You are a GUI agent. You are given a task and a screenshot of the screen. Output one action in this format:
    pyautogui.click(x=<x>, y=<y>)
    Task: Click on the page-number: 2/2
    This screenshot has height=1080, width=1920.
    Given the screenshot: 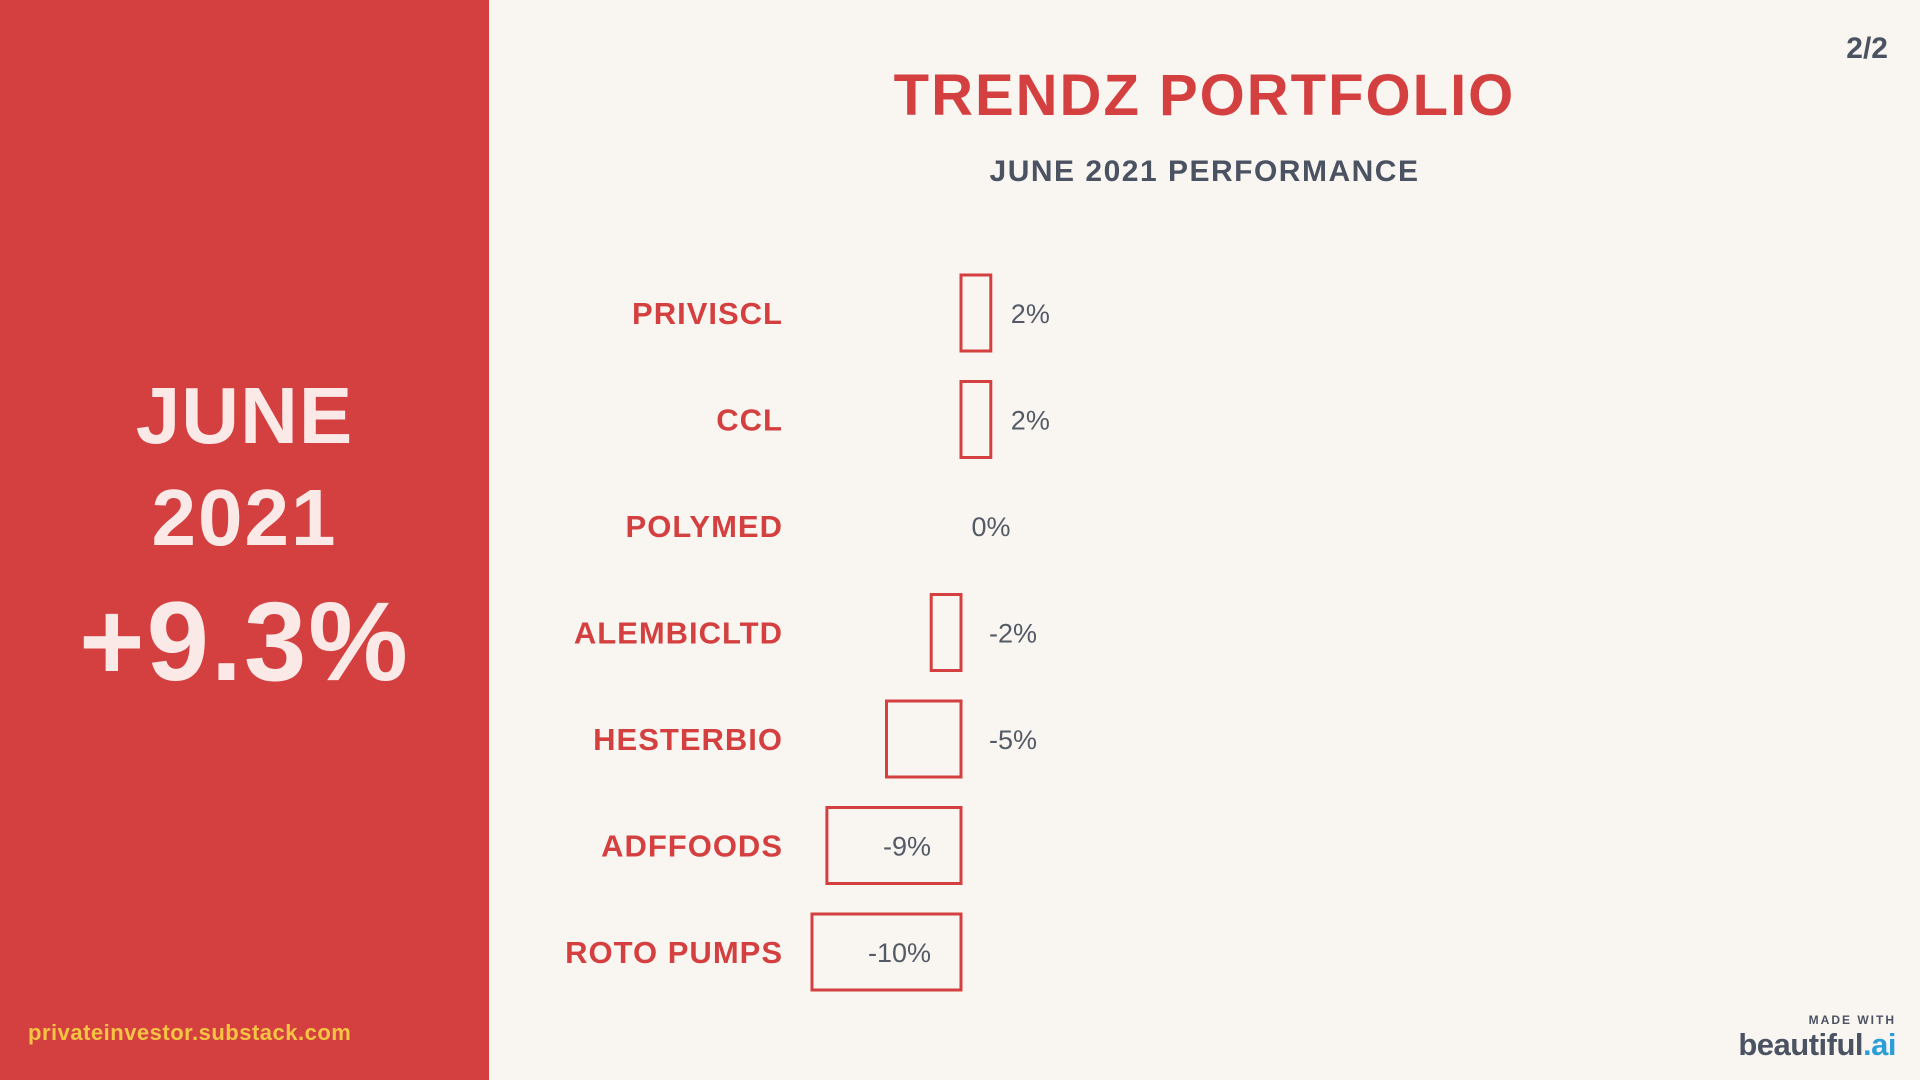 What is the action you would take?
    pyautogui.click(x=1867, y=48)
    